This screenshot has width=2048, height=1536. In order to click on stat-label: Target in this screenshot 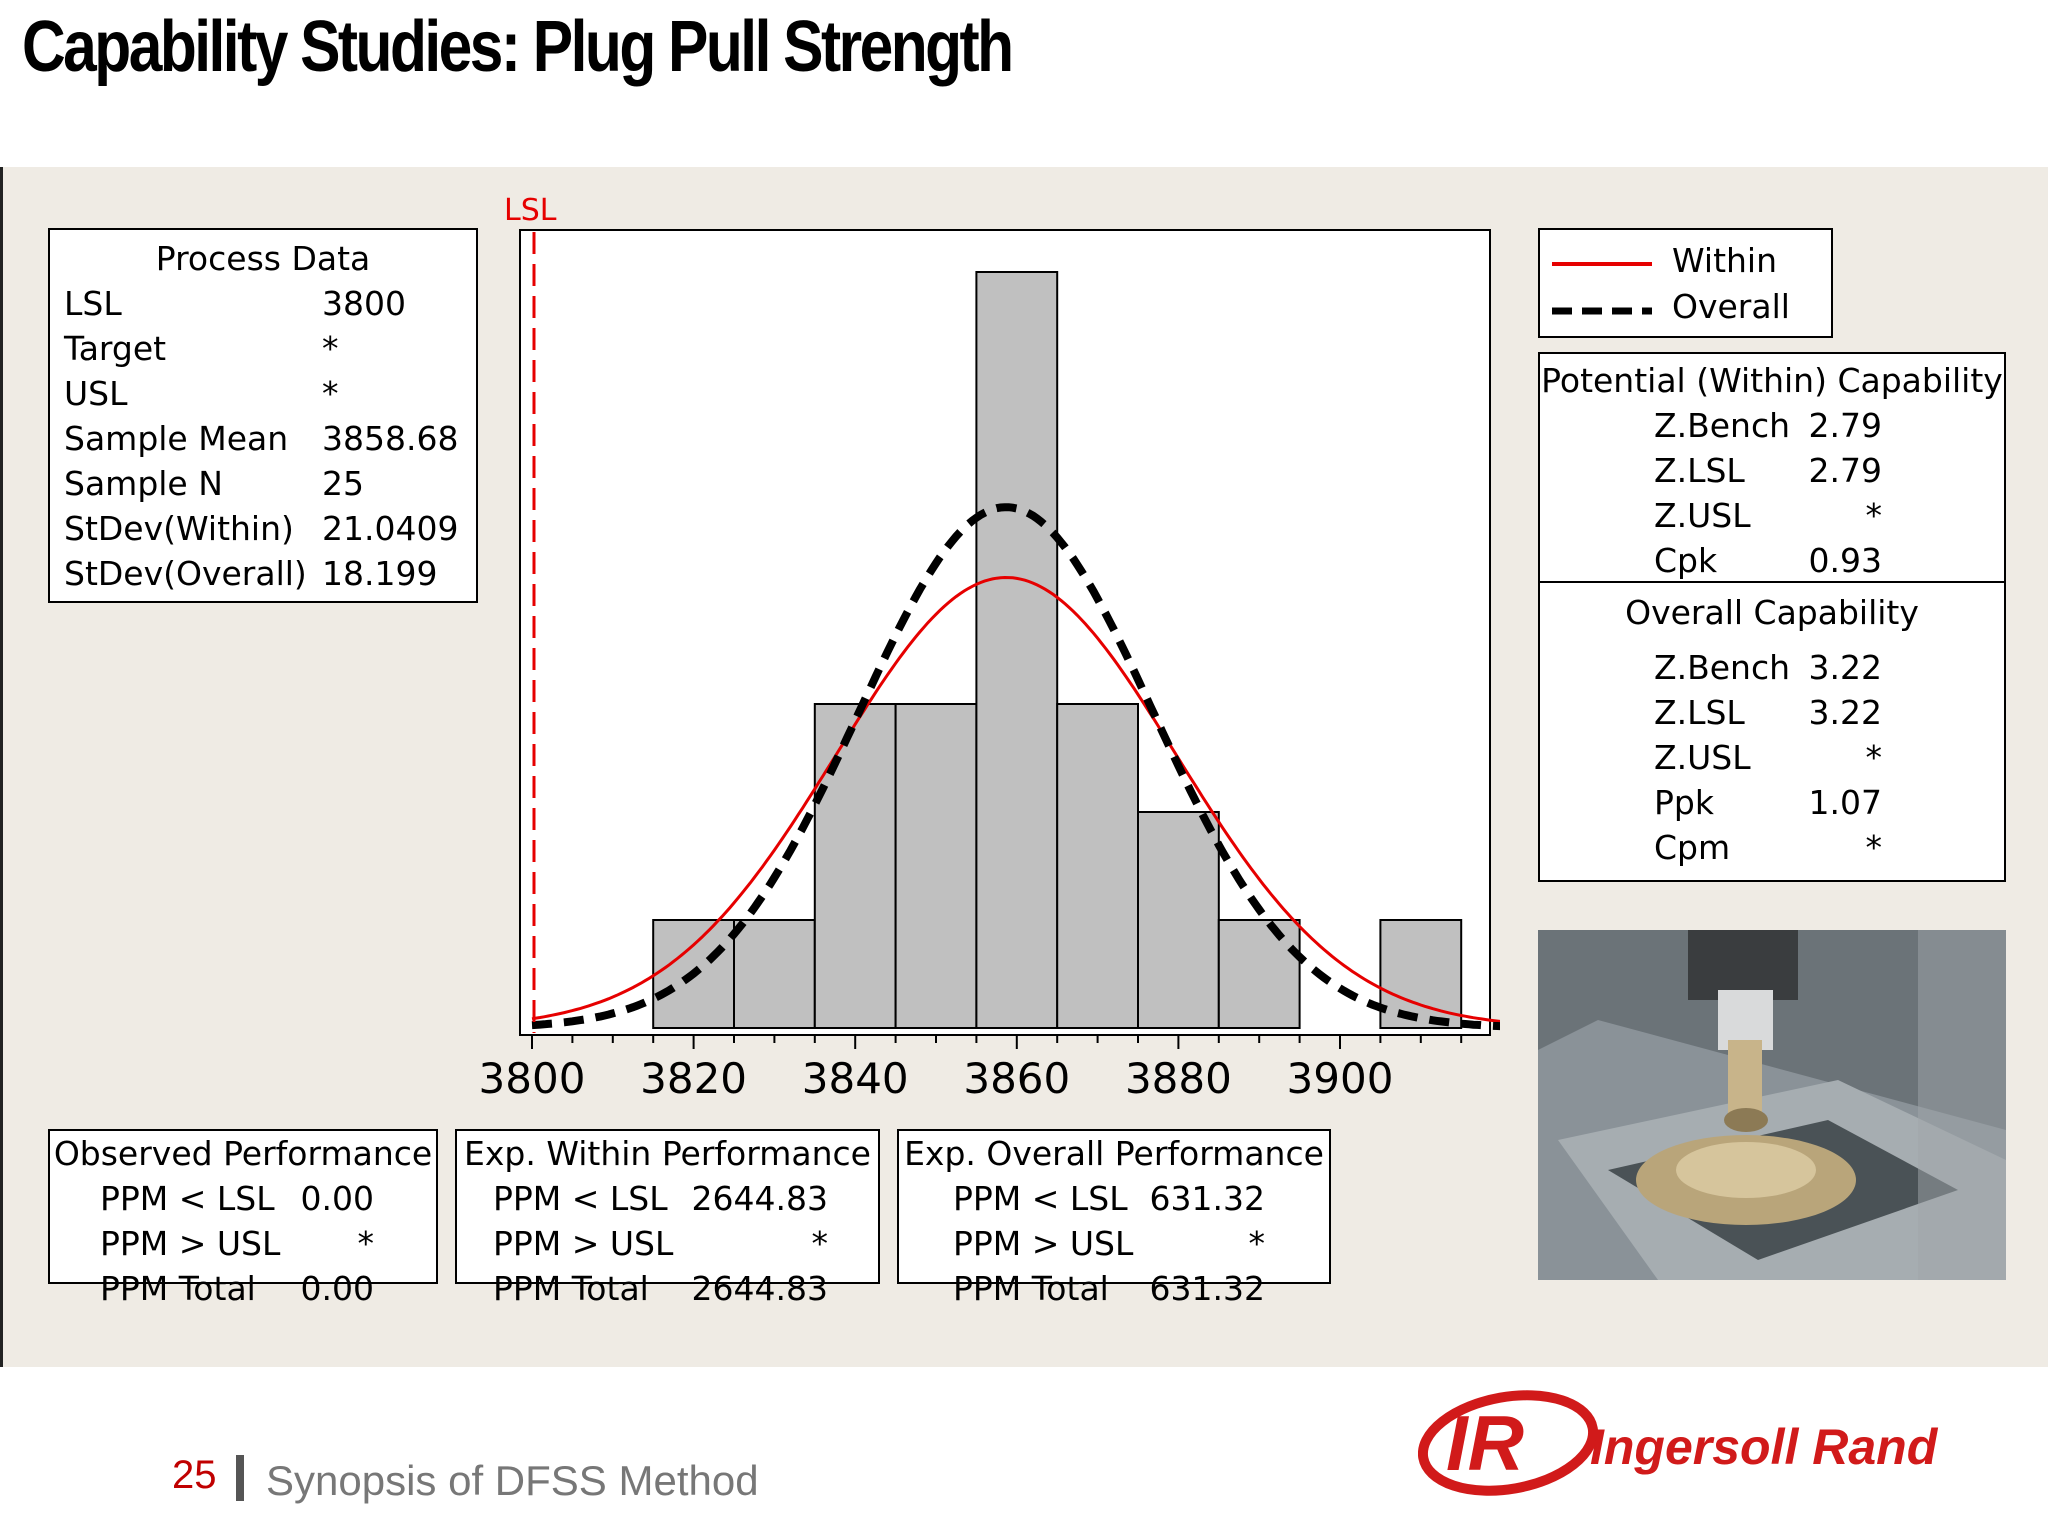, I will do `click(115, 348)`.